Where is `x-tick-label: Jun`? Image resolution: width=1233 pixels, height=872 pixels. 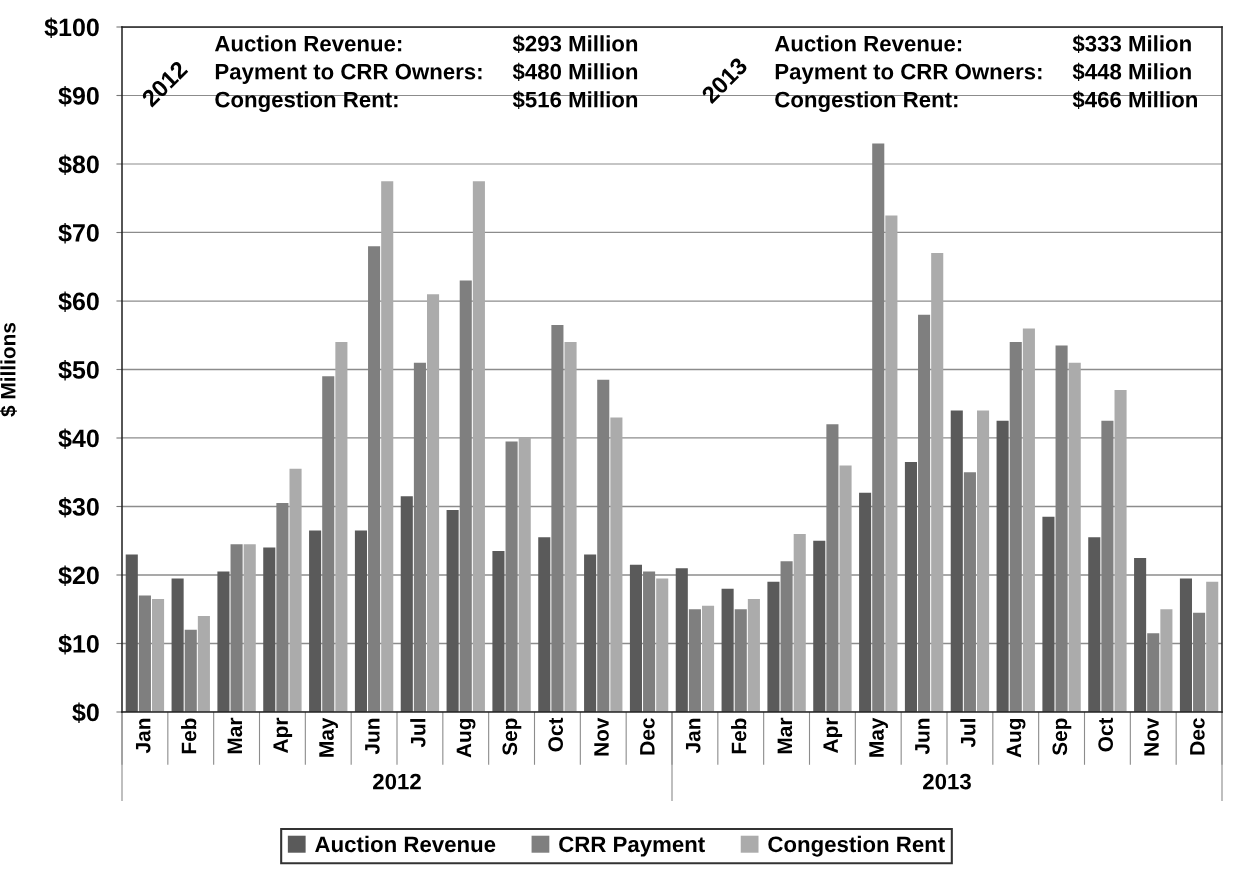
x-tick-label: Jun is located at coordinates (922, 736).